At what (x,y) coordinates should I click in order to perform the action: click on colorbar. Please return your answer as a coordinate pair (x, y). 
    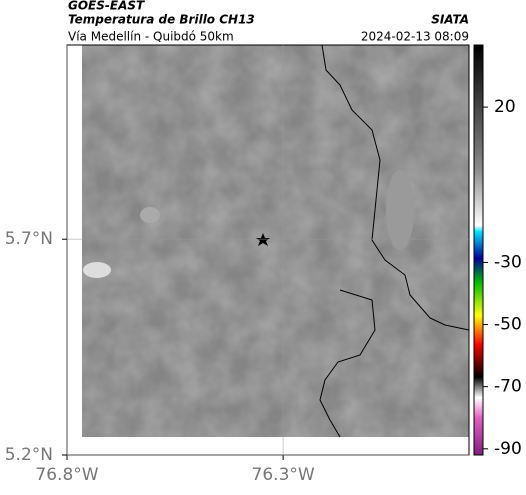
    Looking at the image, I should click on (478, 250).